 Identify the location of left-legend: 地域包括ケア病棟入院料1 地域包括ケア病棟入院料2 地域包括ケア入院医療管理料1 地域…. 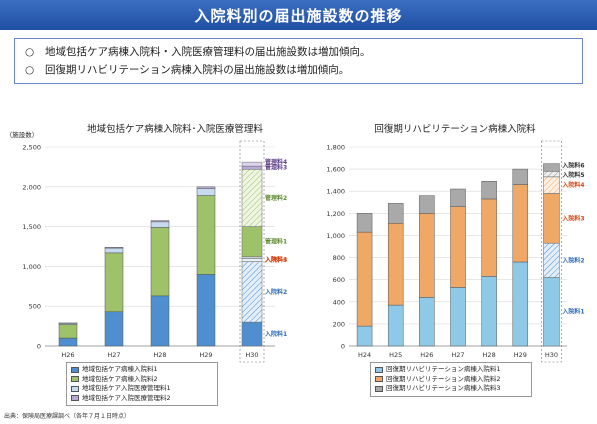
(142, 384).